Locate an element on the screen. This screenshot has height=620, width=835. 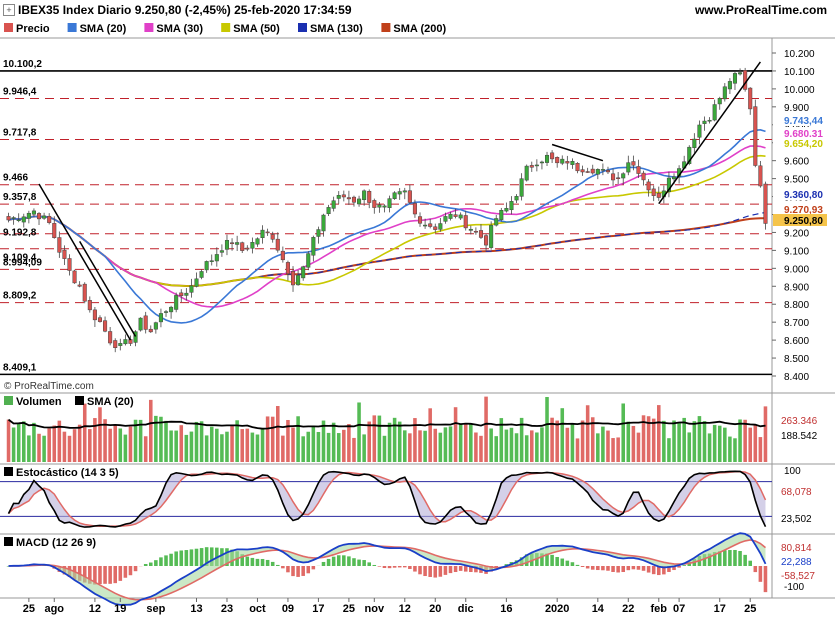
price-tick-label-3: 9.900 is located at coordinates (796, 108).